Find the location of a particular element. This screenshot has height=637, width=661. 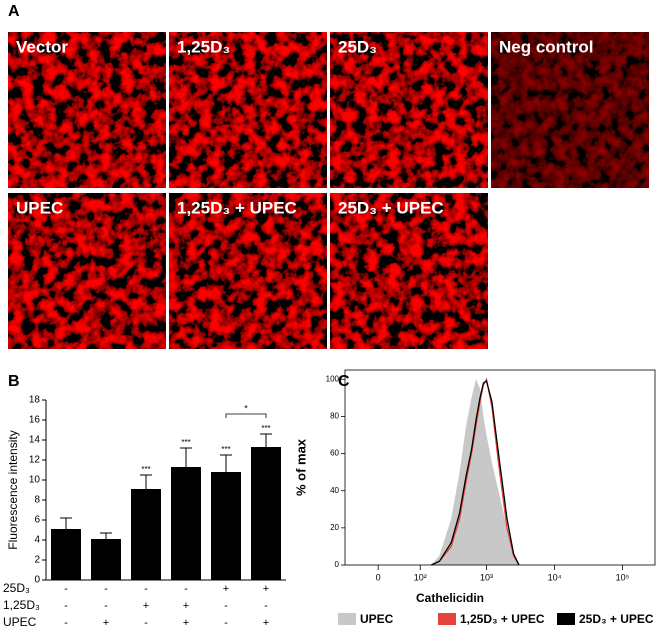

y-tick-label: 8 is located at coordinates (37, 500).